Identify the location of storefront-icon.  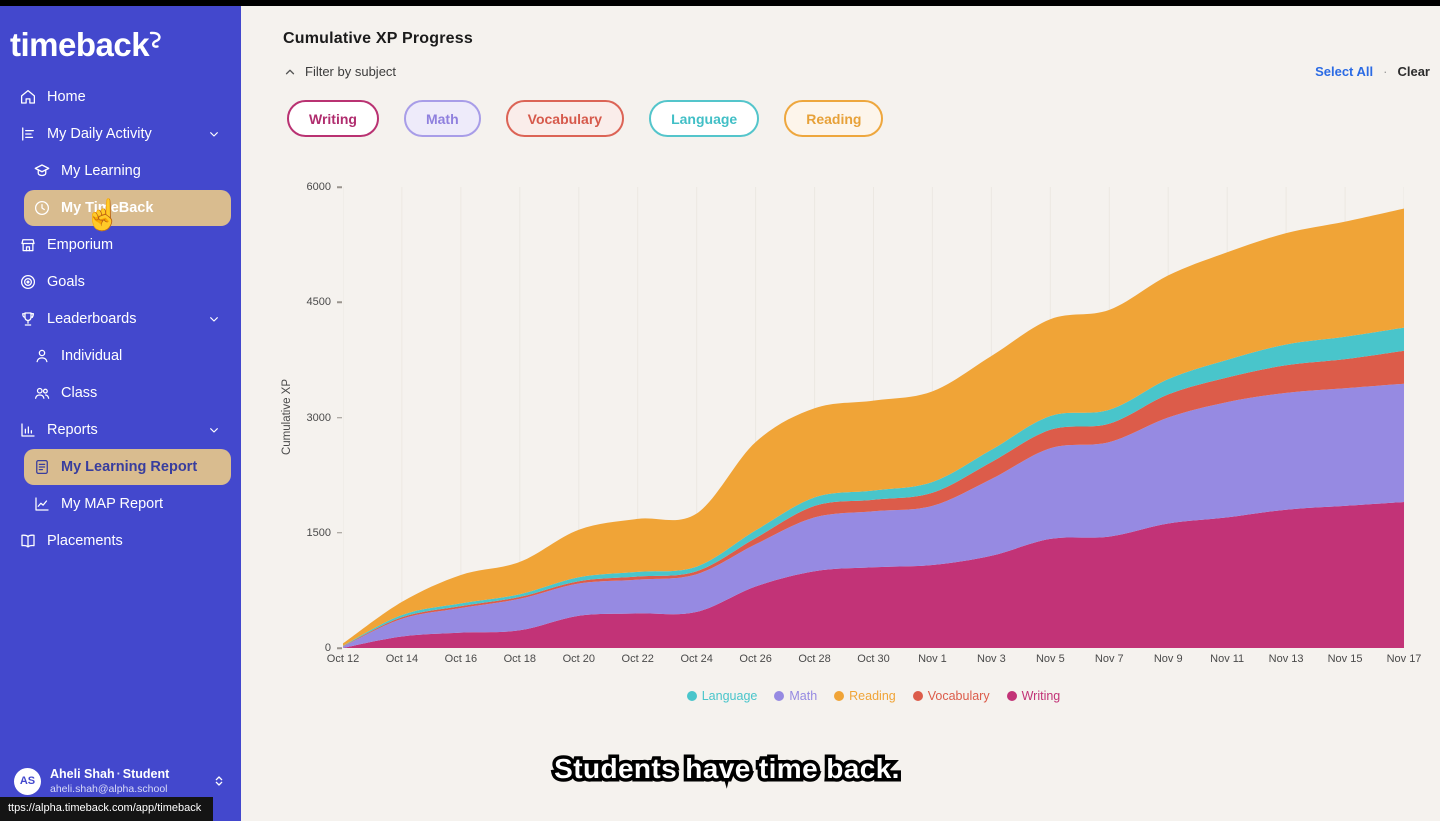
(28, 245).